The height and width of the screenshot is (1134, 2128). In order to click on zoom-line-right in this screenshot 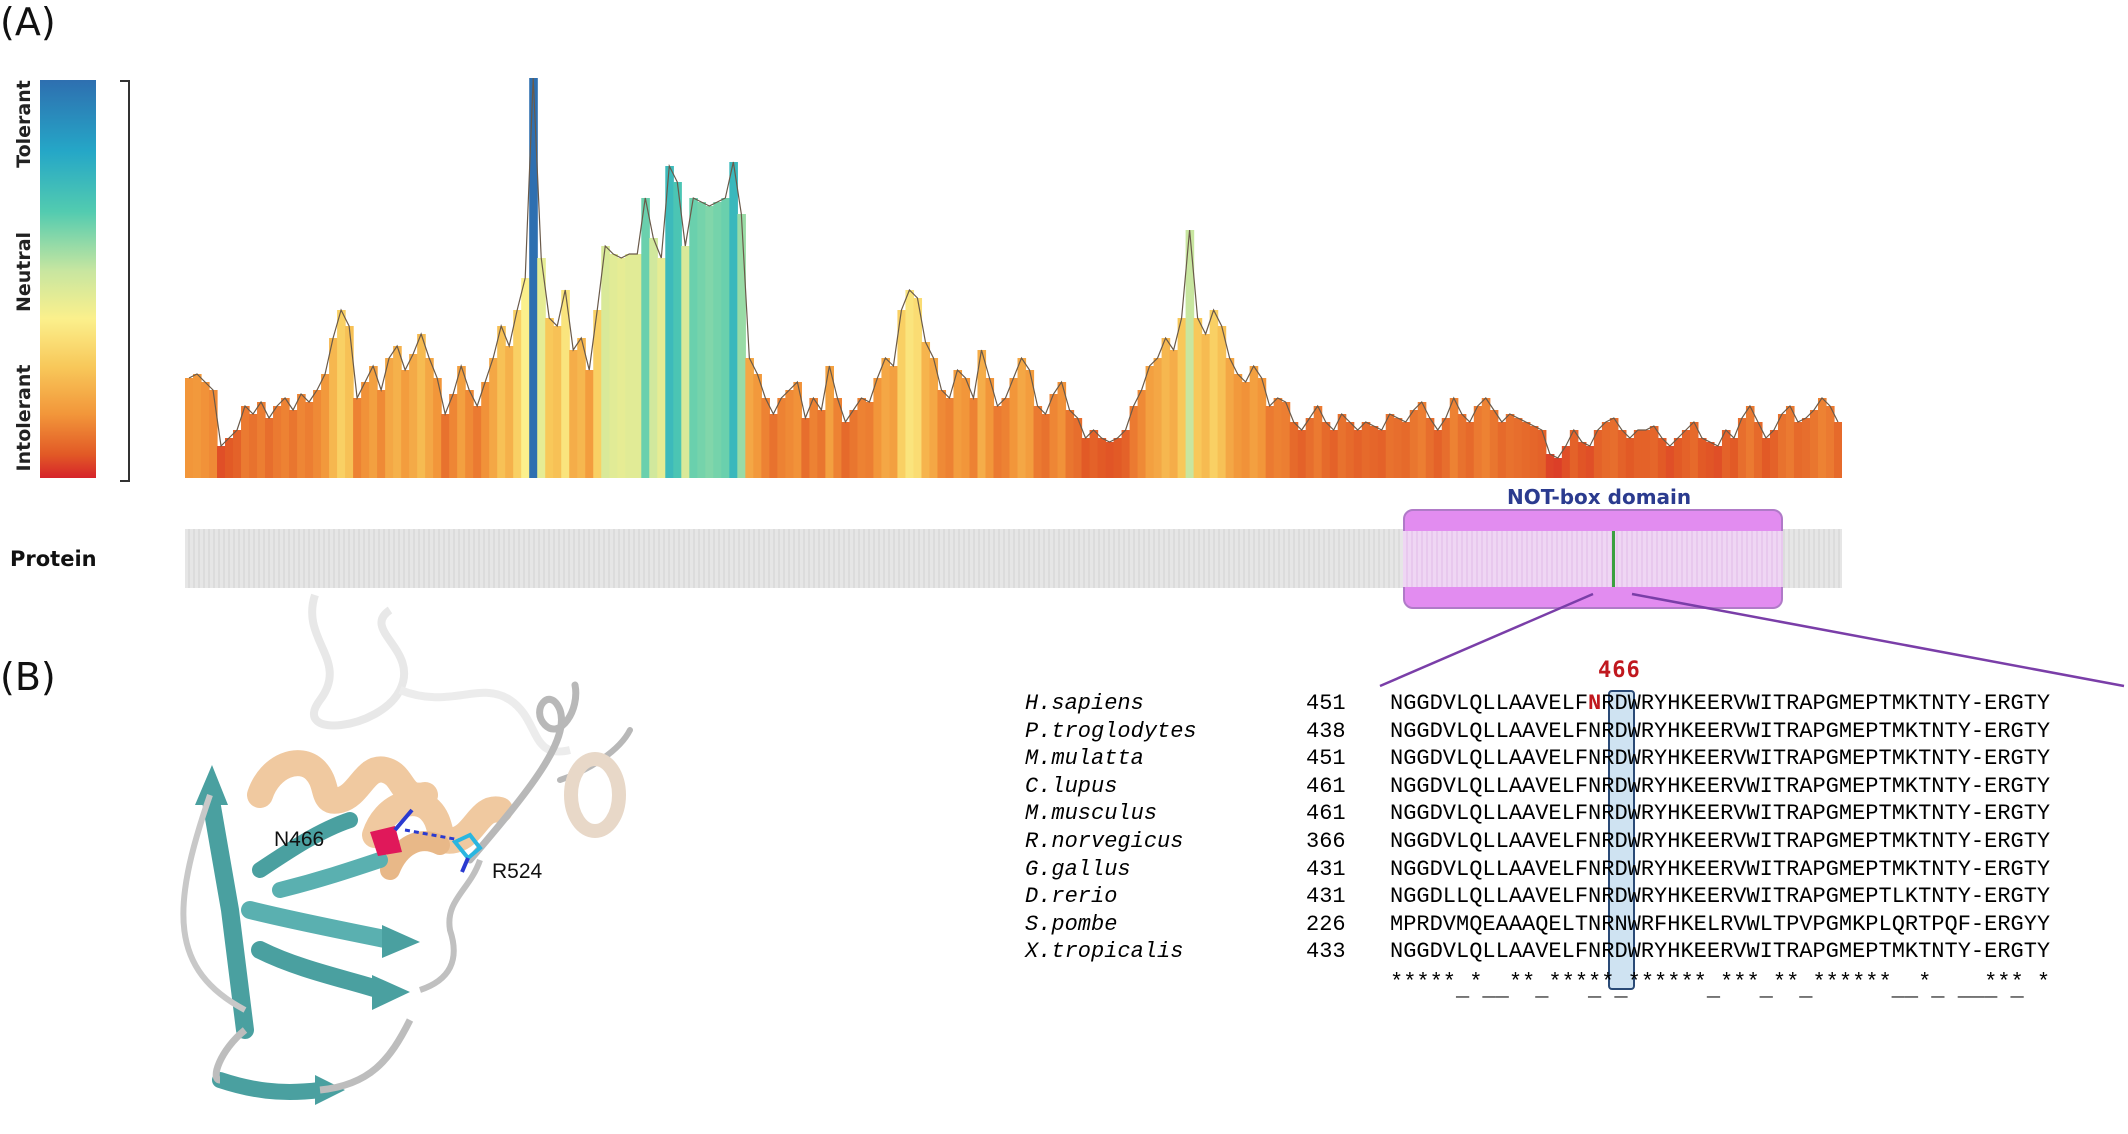, I will do `click(1878, 640)`.